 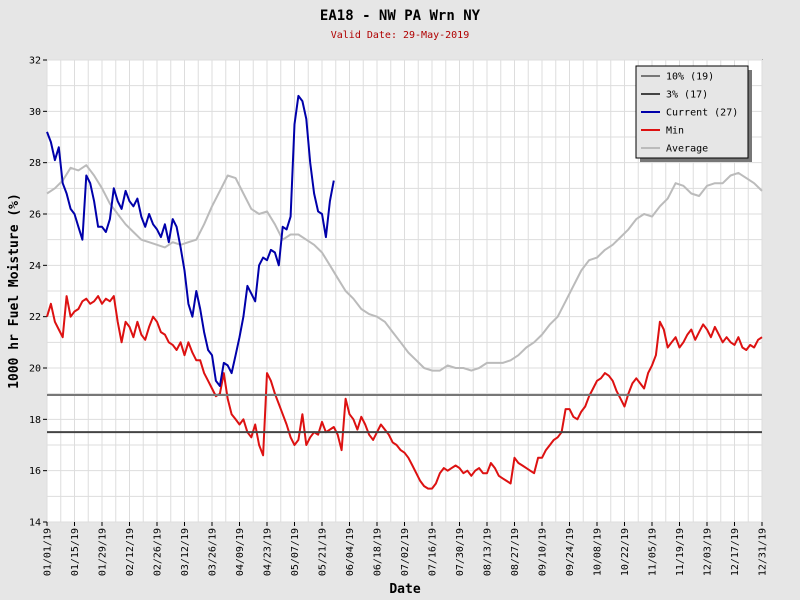 I want to click on legend-label: Min, so click(x=675, y=131).